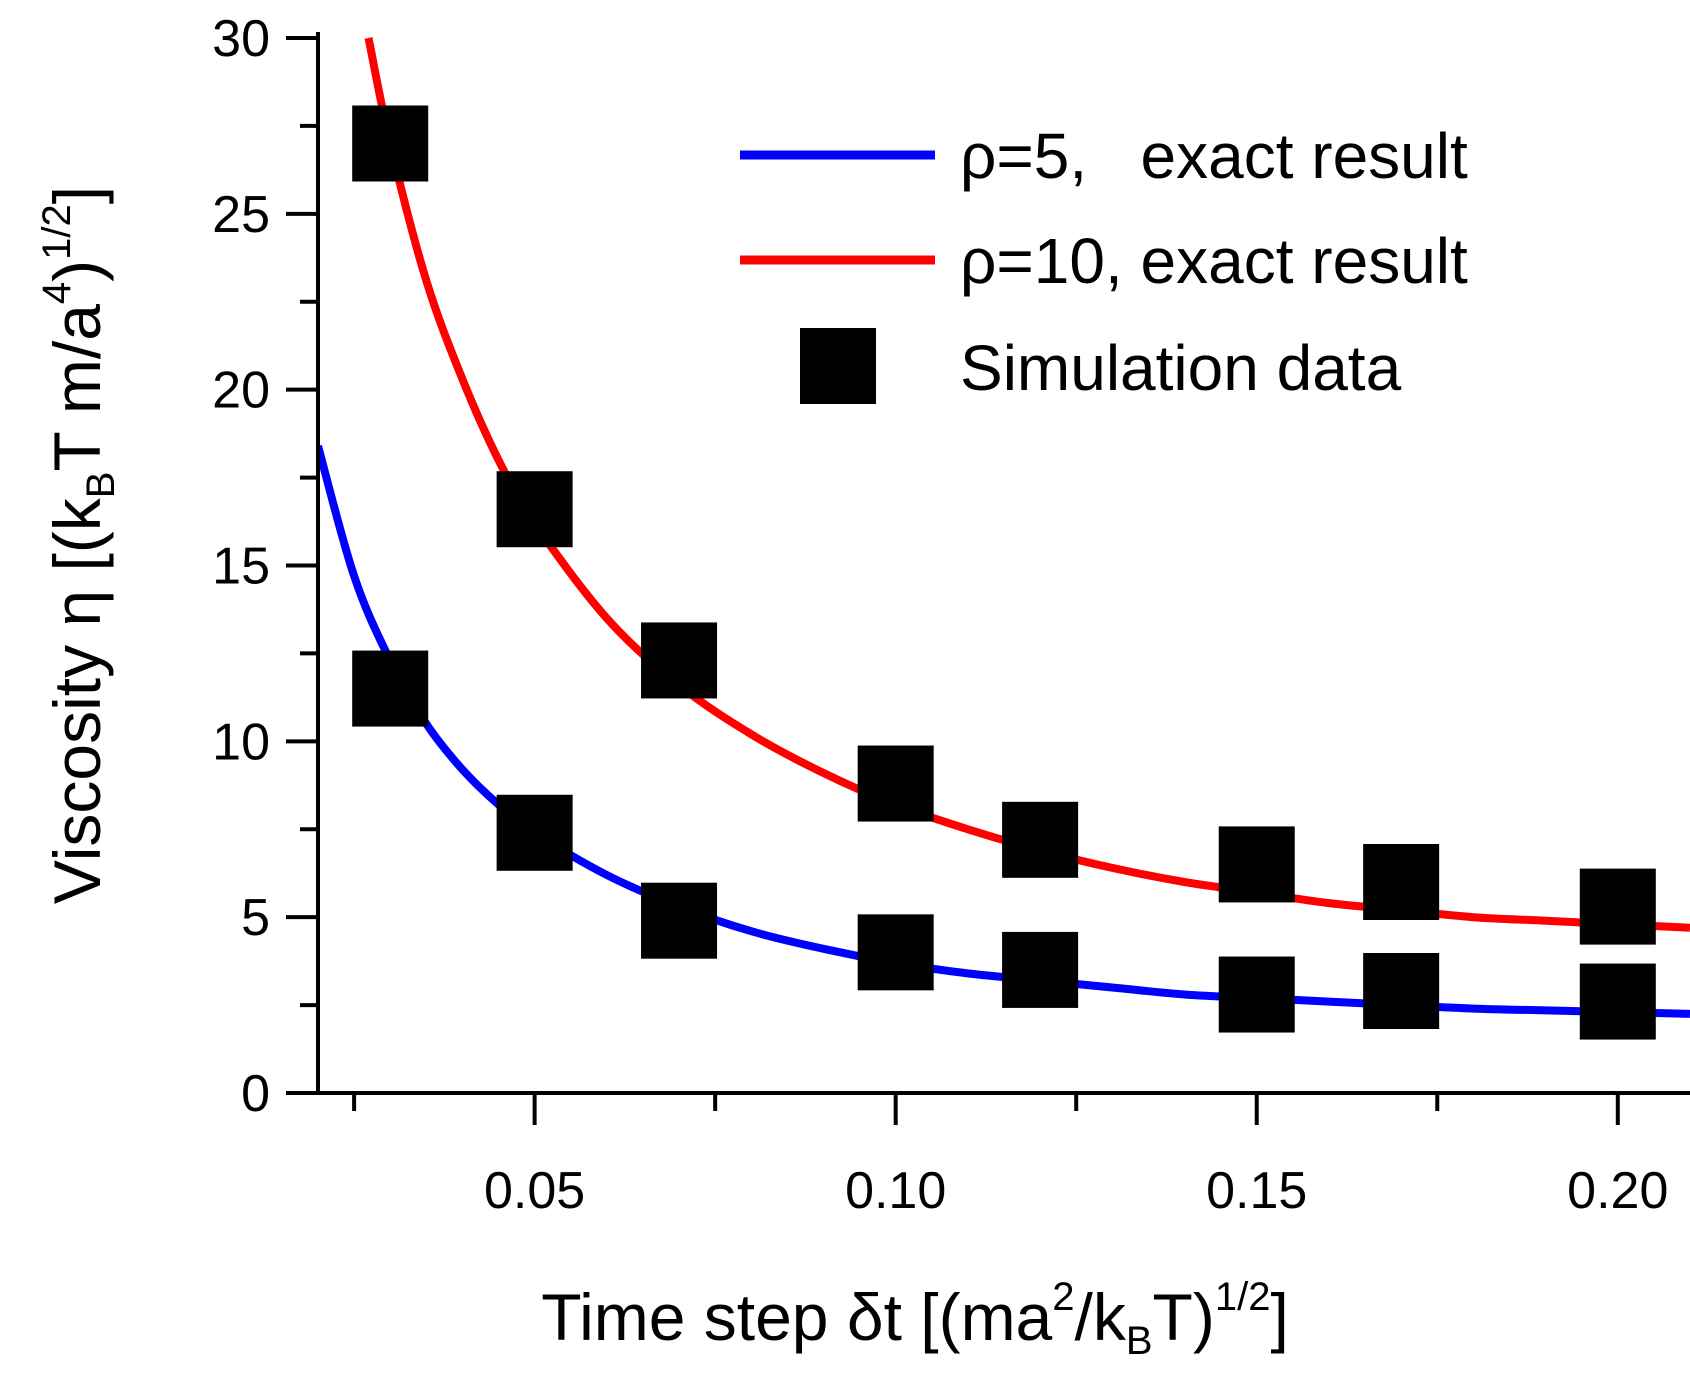 The width and height of the screenshot is (1690, 1386). I want to click on x-axis-title-end: T), so click(1184, 1317).